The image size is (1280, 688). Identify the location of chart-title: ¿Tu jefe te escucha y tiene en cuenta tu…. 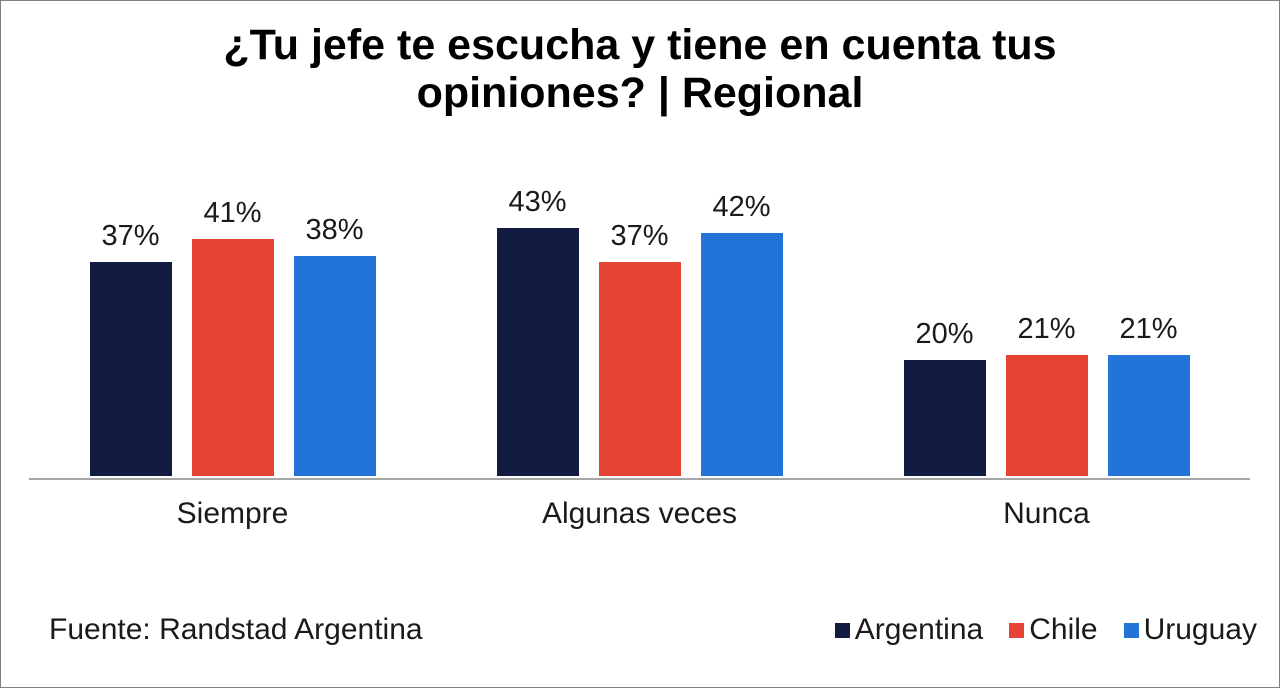
(640, 69).